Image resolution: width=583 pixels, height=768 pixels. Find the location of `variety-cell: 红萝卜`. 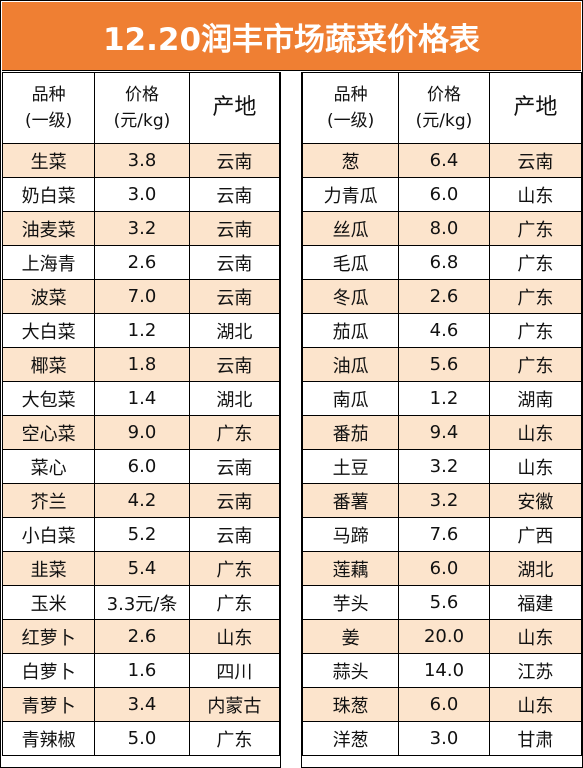

variety-cell: 红萝卜 is located at coordinates (48, 636).